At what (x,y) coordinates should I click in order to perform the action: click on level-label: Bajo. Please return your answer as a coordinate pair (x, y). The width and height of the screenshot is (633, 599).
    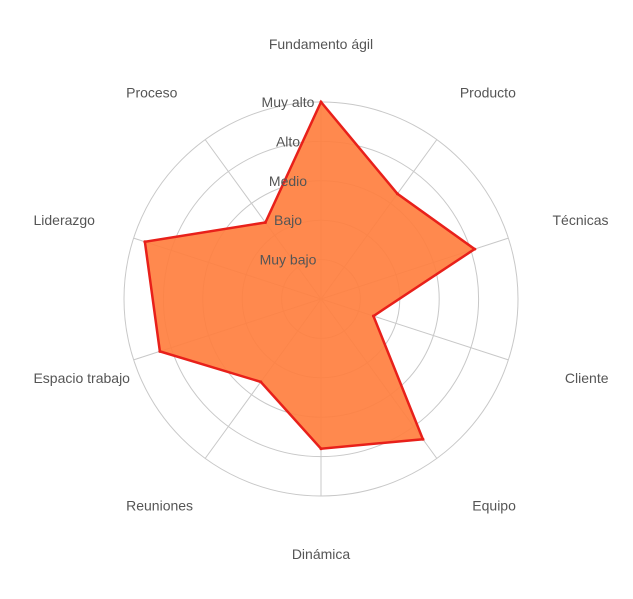
    Looking at the image, I should click on (288, 220).